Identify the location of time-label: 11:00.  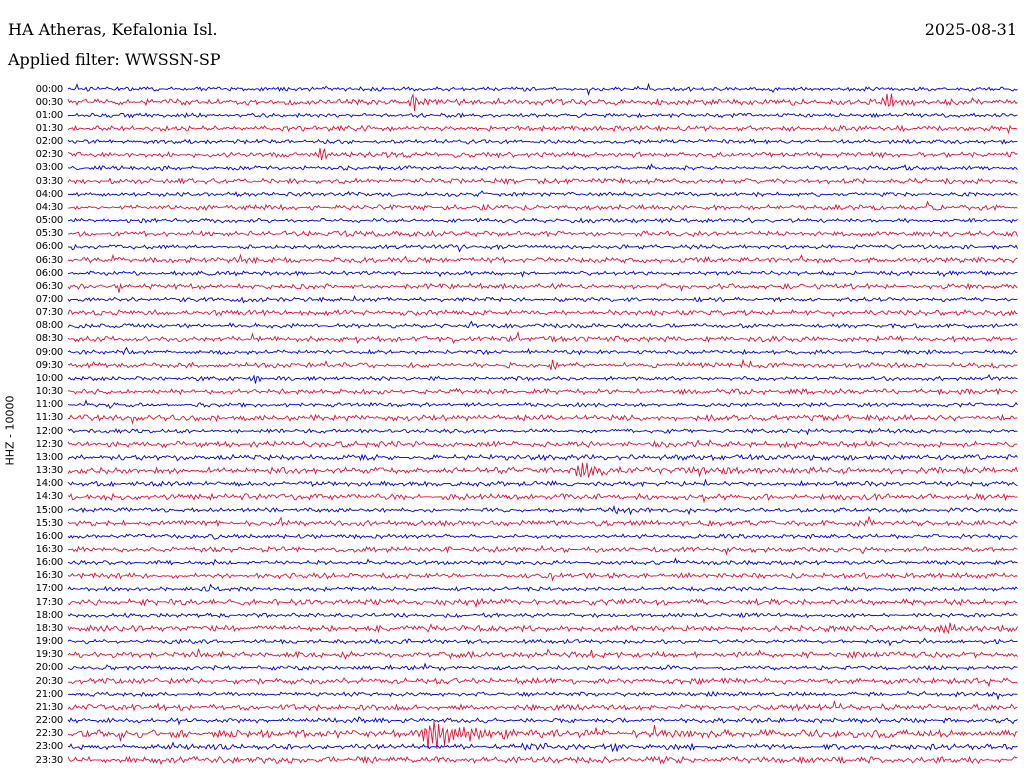
(49, 405).